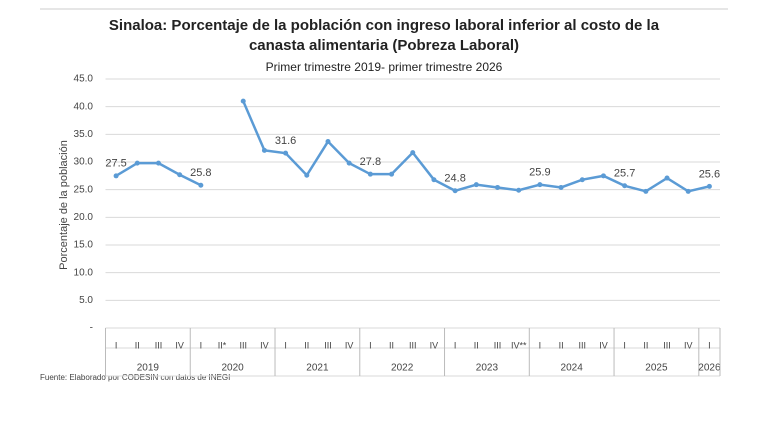 The width and height of the screenshot is (768, 432). What do you see at coordinates (64, 205) in the screenshot?
I see `y-axis-label: Porcentaje de la población` at bounding box center [64, 205].